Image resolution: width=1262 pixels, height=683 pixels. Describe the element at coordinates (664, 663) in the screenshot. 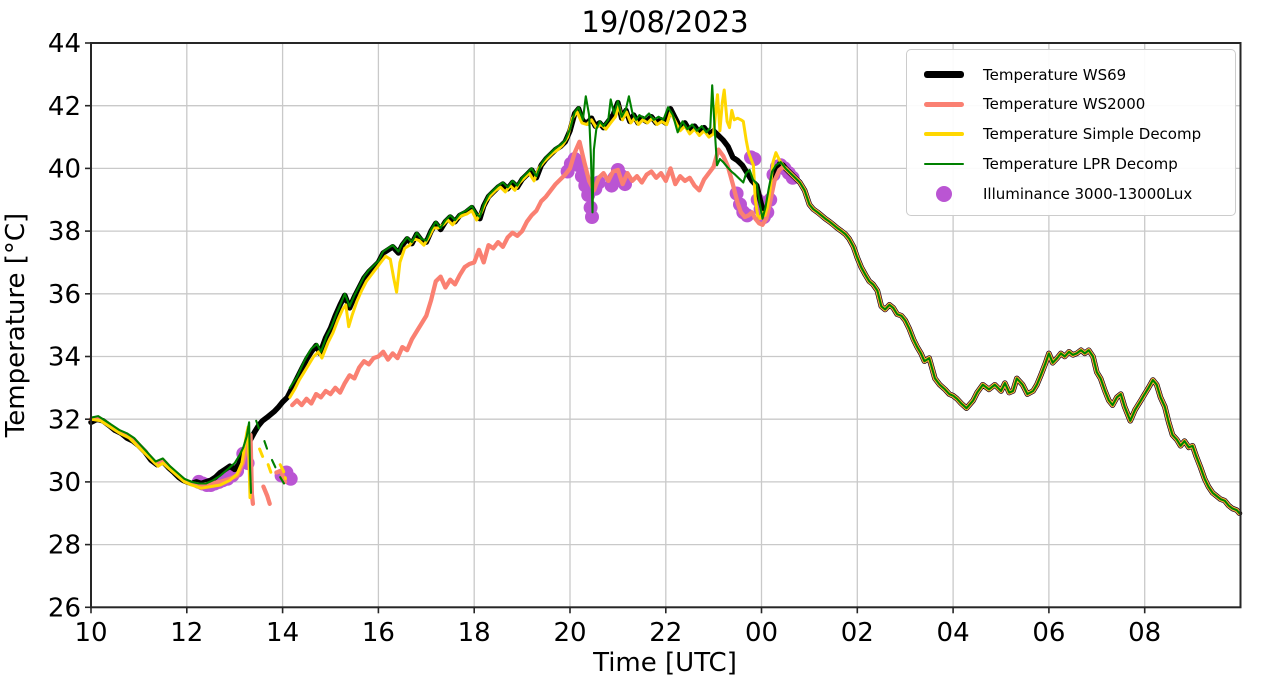

I see `x-axis-label: Time [UTC]` at that location.